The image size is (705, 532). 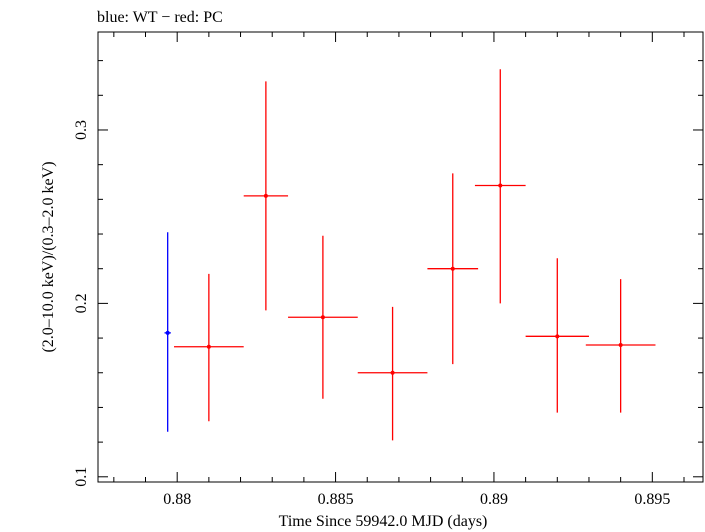 I want to click on chart-title: blue: WT − red: PC, so click(x=160, y=17).